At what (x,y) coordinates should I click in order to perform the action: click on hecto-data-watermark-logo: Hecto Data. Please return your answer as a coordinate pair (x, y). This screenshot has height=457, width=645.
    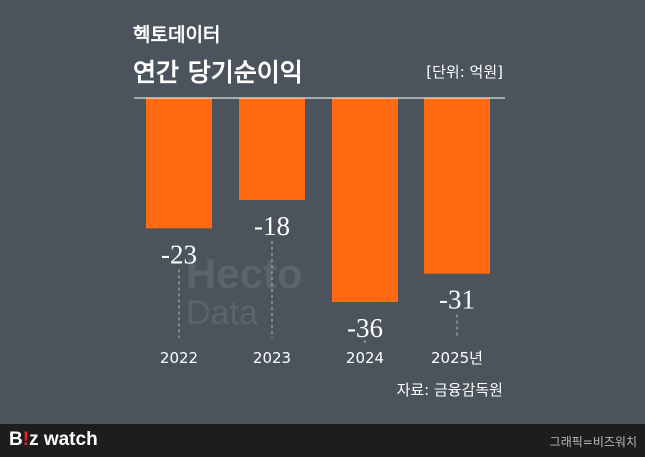
    Looking at the image, I should click on (244, 291).